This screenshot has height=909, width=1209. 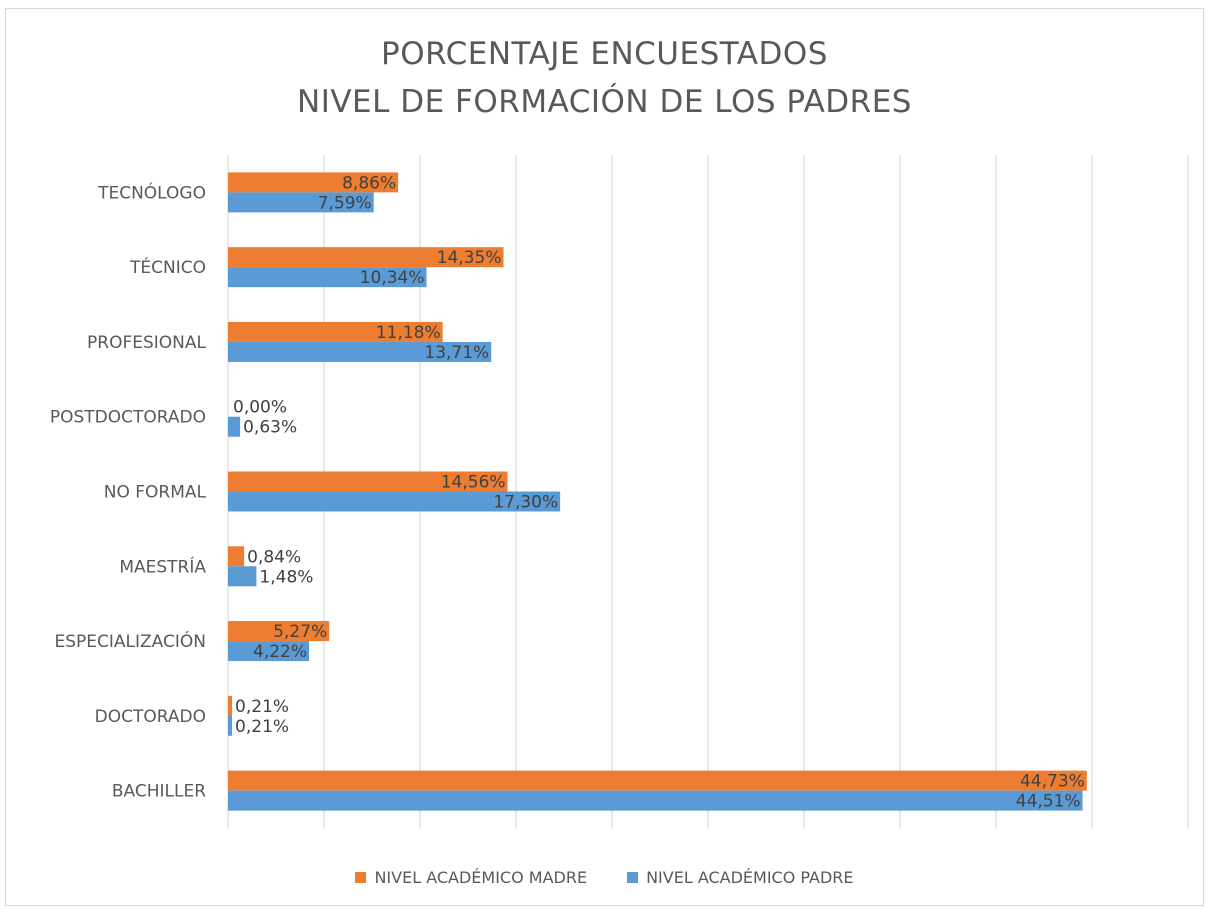 I want to click on category-label: TECNÓLOGO, so click(x=151, y=192).